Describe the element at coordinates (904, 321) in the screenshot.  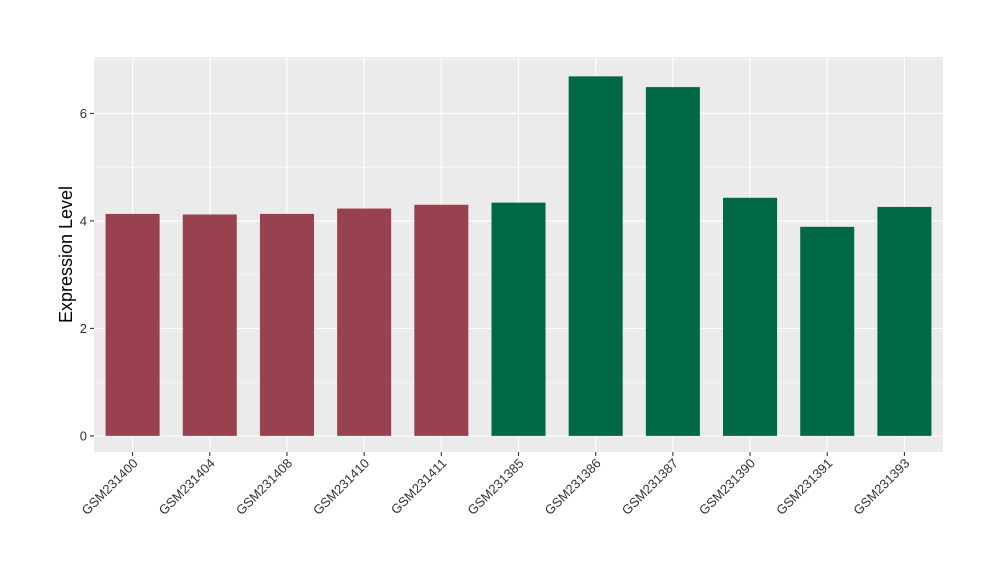
I see `bar-GSM231393` at that location.